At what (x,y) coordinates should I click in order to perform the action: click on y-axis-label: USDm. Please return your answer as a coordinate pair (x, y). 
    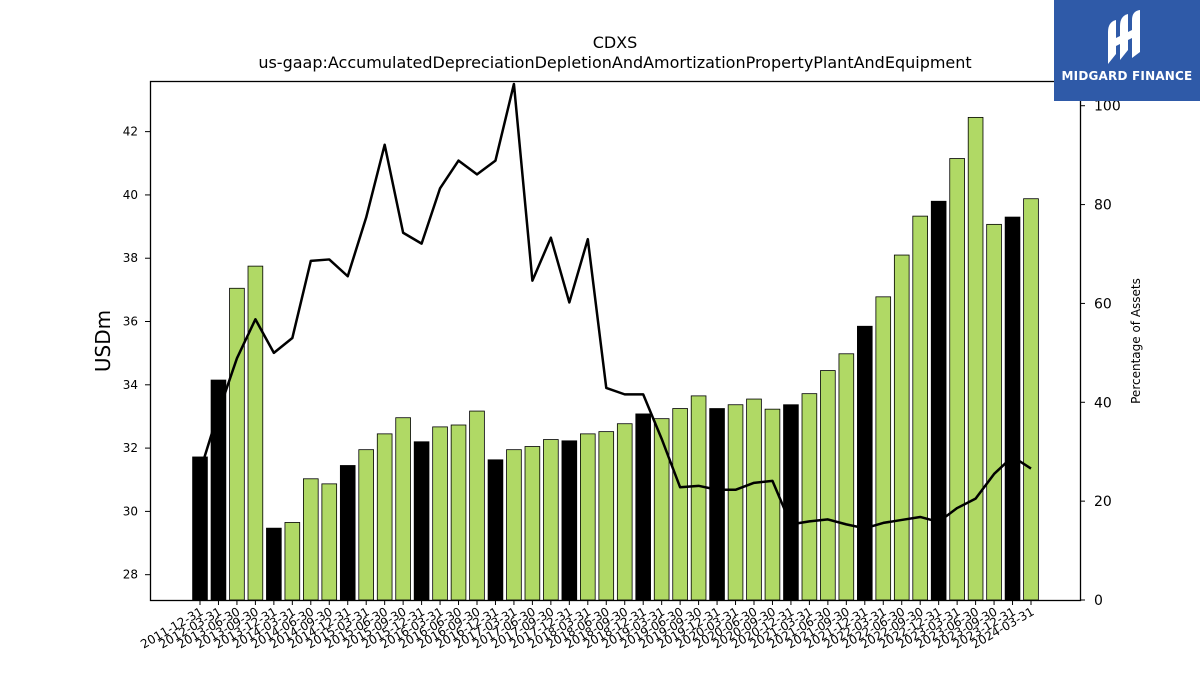
    Looking at the image, I should click on (103, 341).